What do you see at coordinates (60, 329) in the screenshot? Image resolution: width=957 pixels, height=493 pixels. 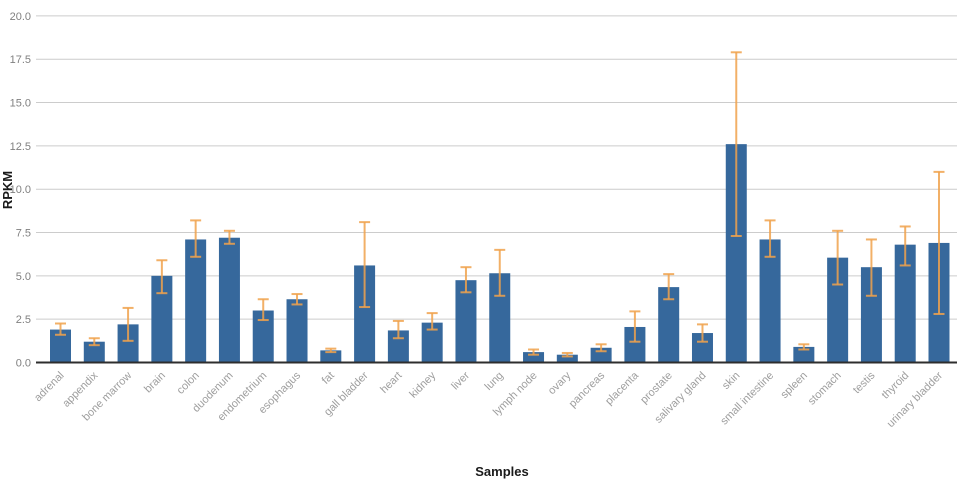 I see `error-bar-adrenal` at bounding box center [60, 329].